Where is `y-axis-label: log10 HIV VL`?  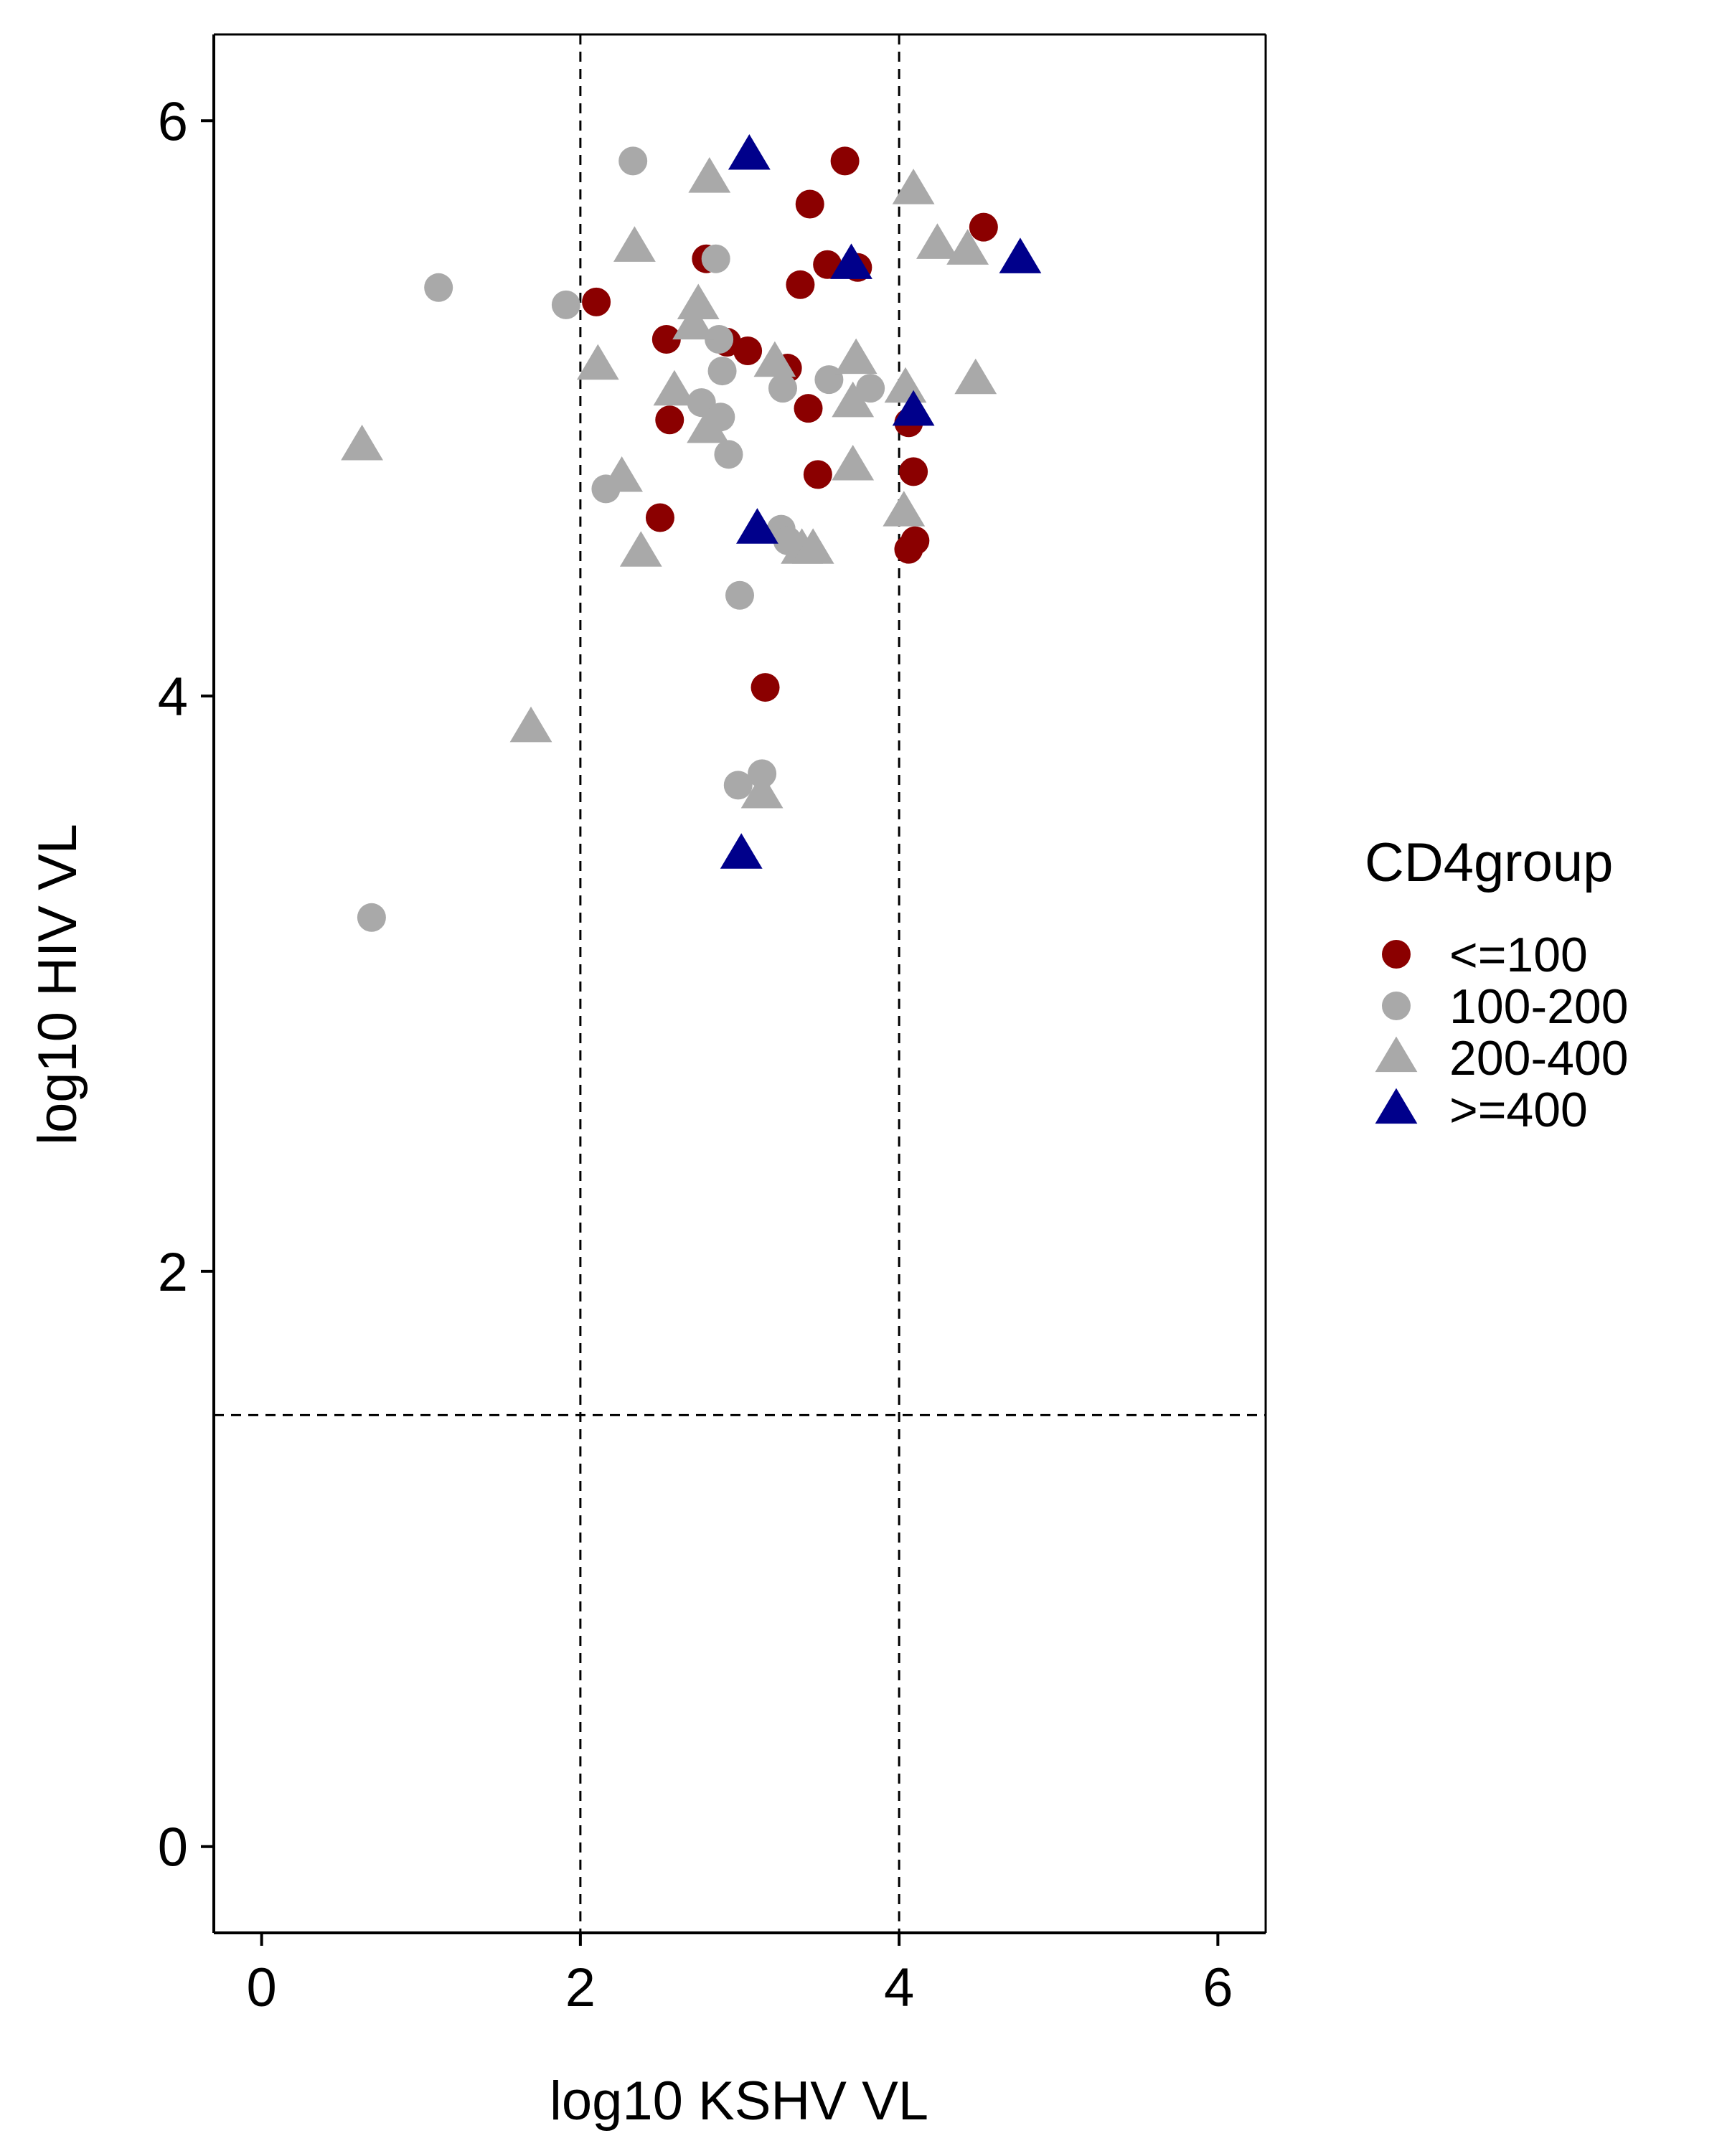
y-axis-label: log10 HIV VL is located at coordinates (58, 984).